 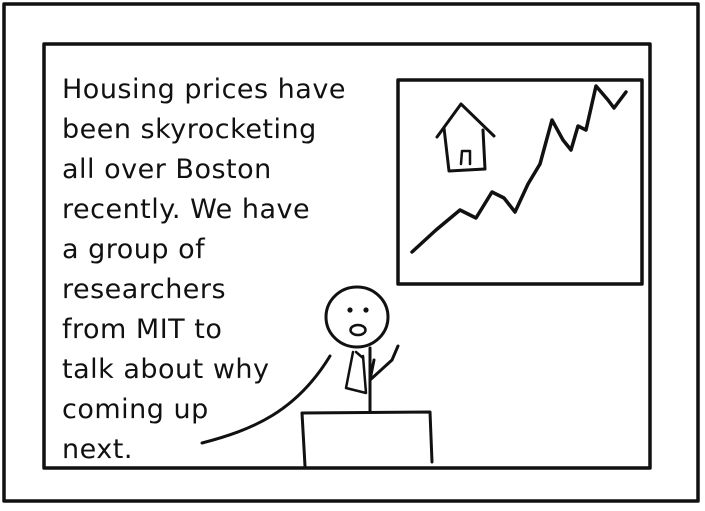 What do you see at coordinates (266, 399) in the screenshot?
I see `anchor-arm-left` at bounding box center [266, 399].